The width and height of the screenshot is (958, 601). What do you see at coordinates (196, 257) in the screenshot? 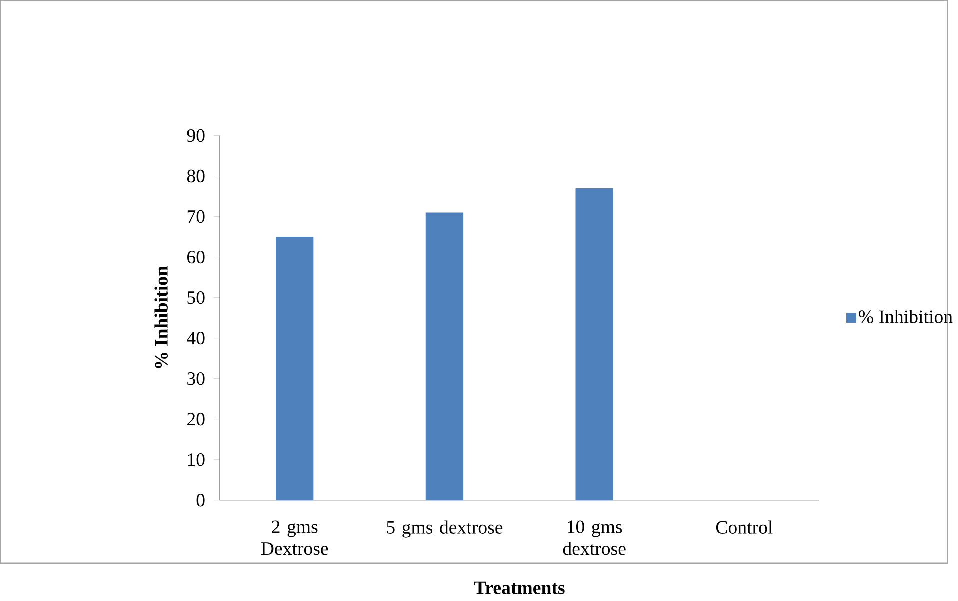
I see `y-tick-label: 60` at bounding box center [196, 257].